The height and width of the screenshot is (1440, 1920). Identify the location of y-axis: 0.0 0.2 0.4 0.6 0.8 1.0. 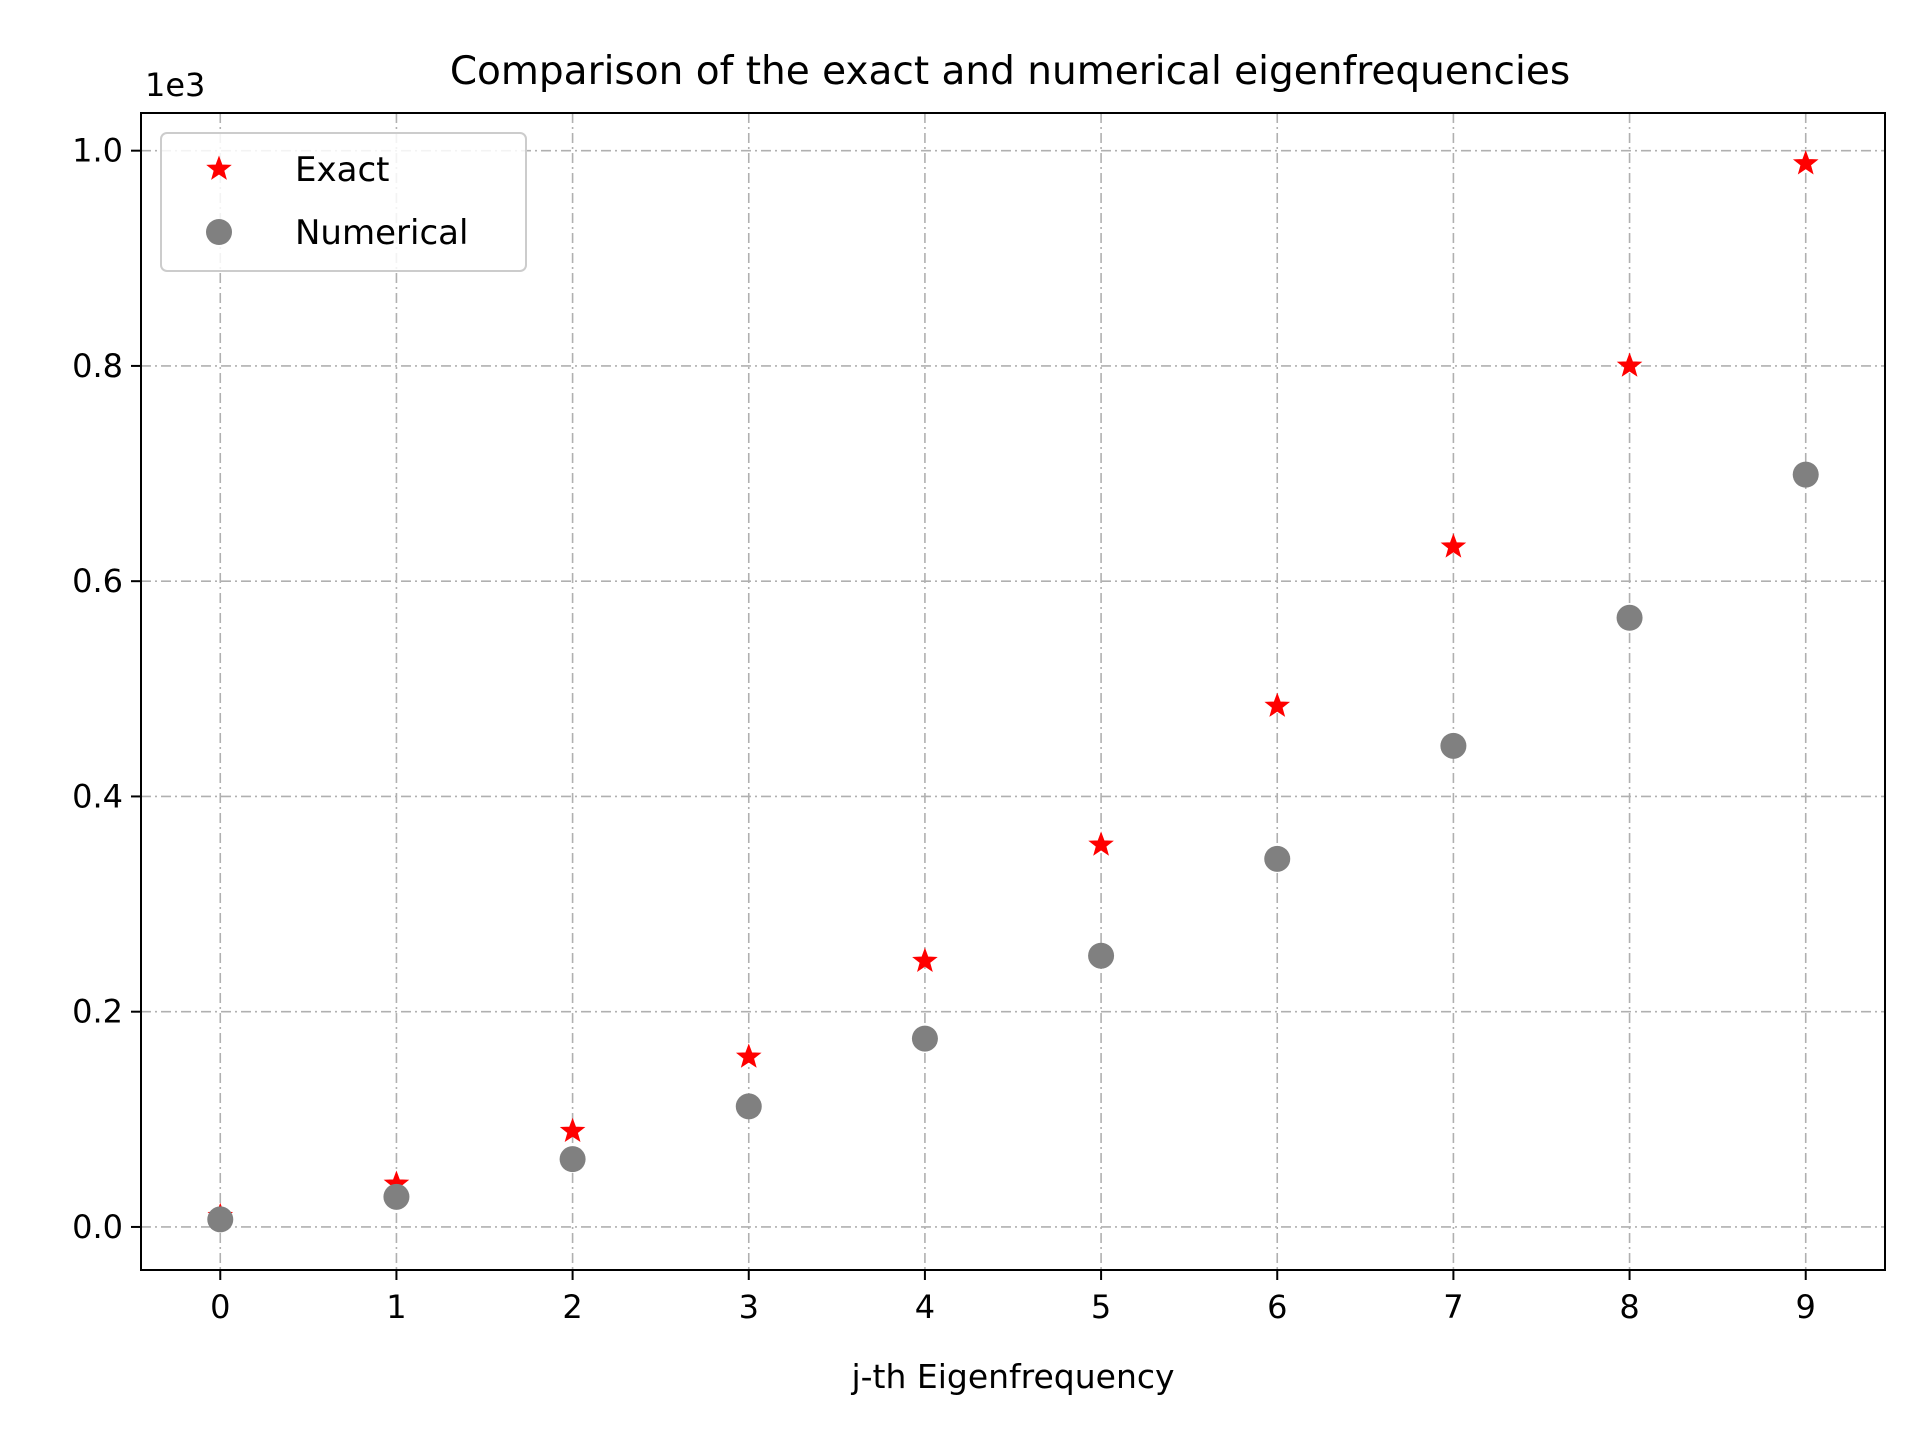
(106, 689).